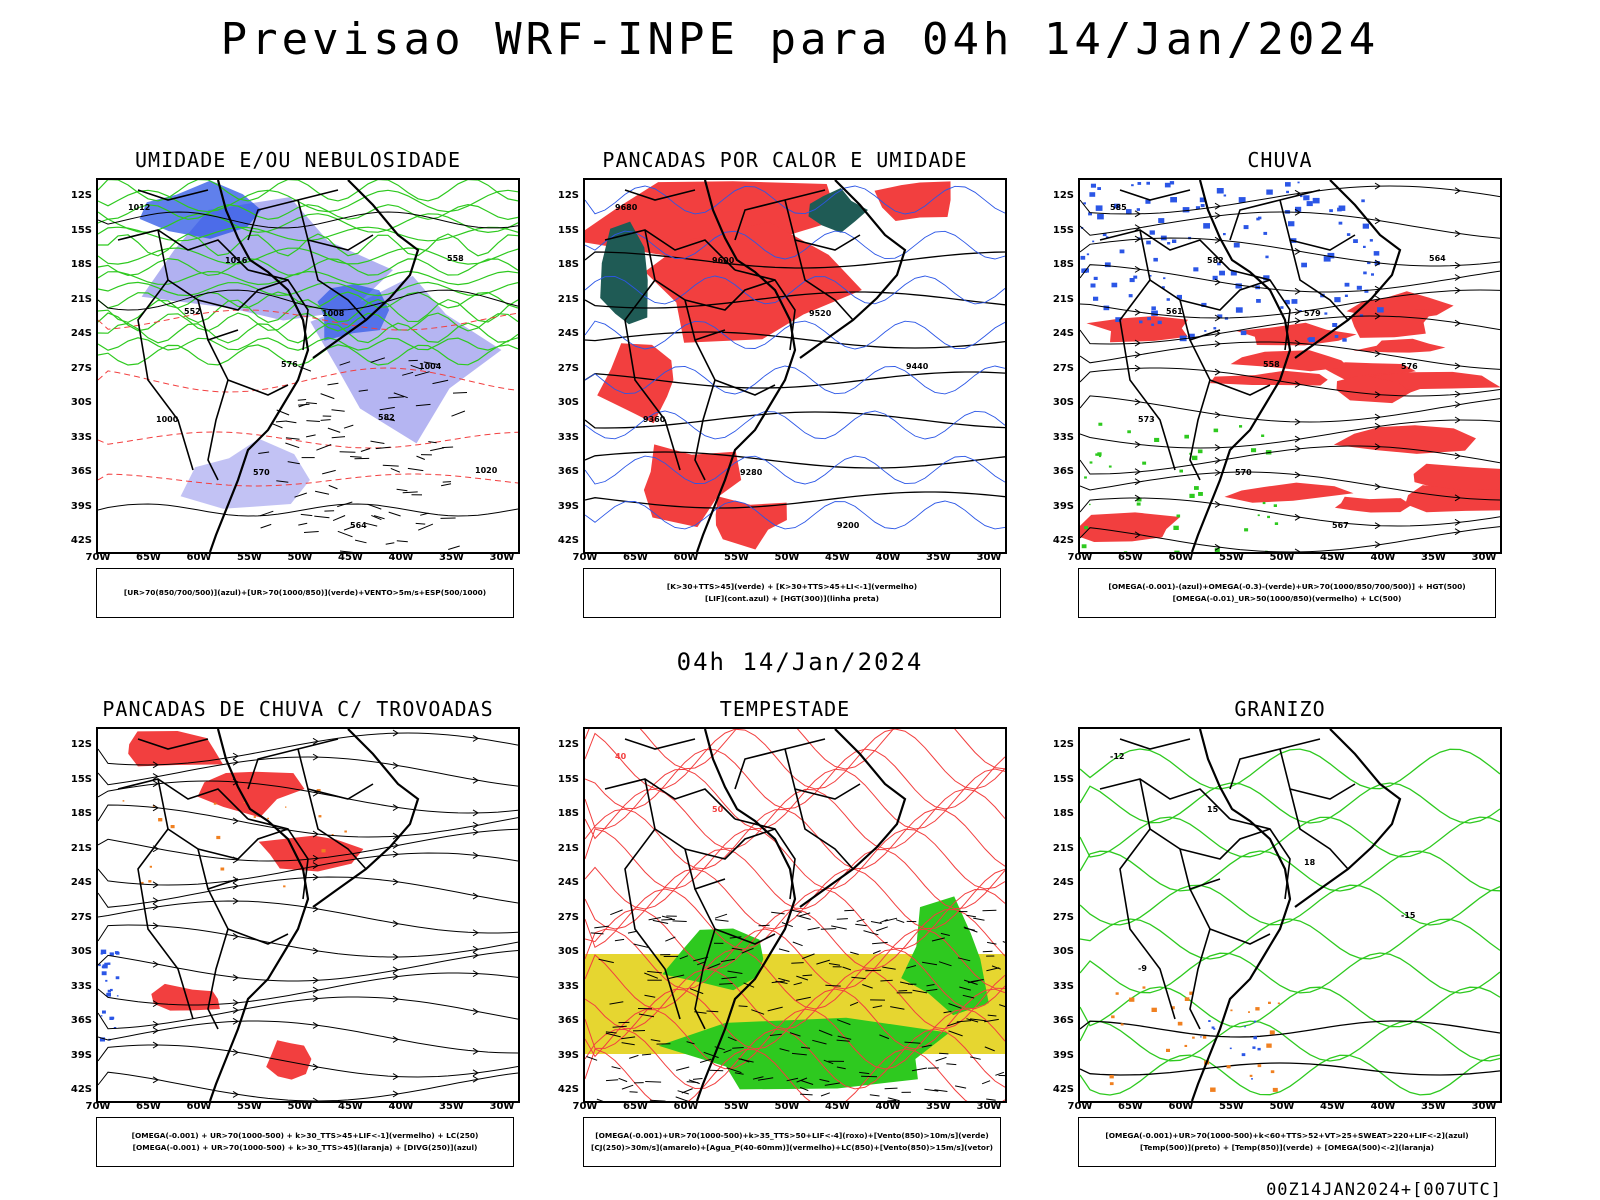  I want to click on map-svg: 9680 9600 9520 9440 9360 9280 9200, so click(795, 366).